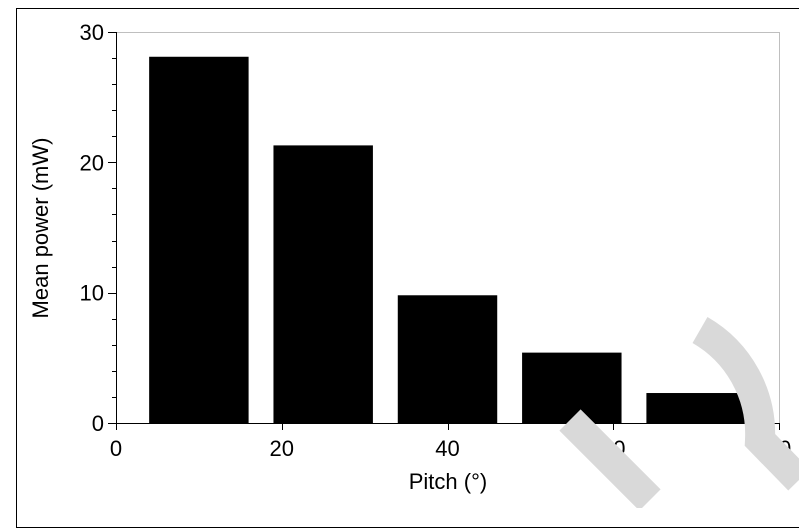 Image resolution: width=799 pixels, height=528 pixels. Describe the element at coordinates (40, 228) in the screenshot. I see `y-axis-title: Mean power (mW)` at that location.